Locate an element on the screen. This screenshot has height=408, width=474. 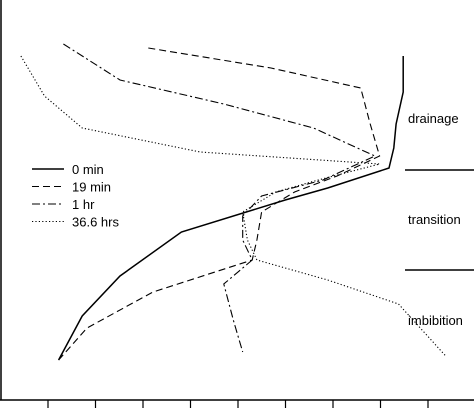
zone-label-transition: transition is located at coordinates (434, 219).